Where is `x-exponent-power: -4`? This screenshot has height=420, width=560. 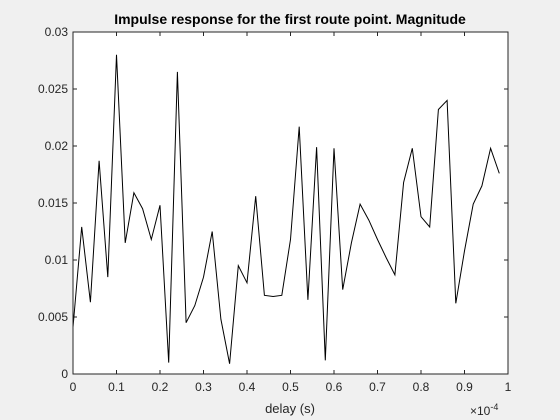 x-exponent-power: -4 is located at coordinates (494, 407).